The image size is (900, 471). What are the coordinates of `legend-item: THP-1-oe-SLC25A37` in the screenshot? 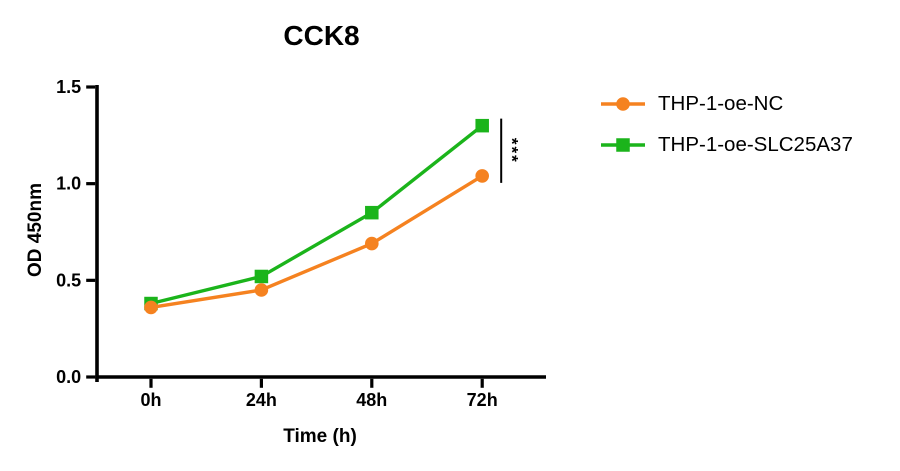 It's located at (727, 144).